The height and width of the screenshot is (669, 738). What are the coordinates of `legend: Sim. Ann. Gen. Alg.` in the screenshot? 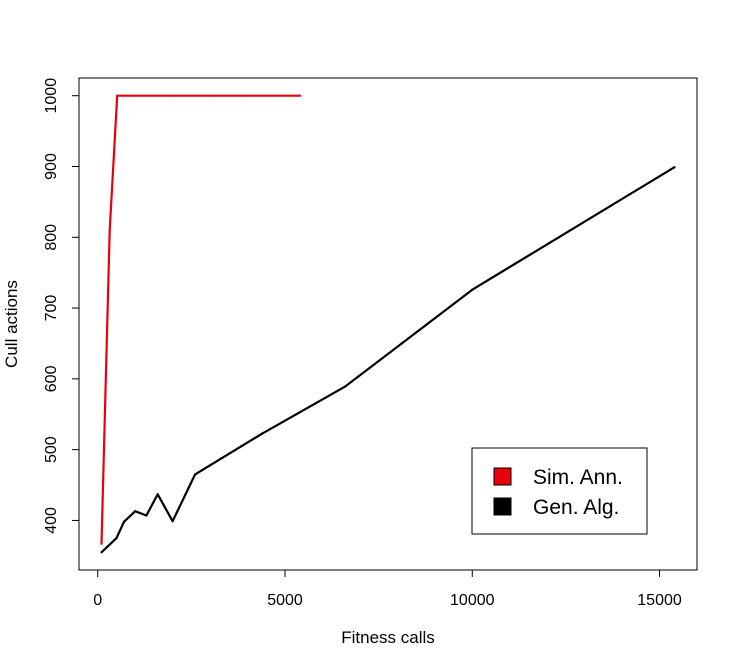 It's located at (559, 491).